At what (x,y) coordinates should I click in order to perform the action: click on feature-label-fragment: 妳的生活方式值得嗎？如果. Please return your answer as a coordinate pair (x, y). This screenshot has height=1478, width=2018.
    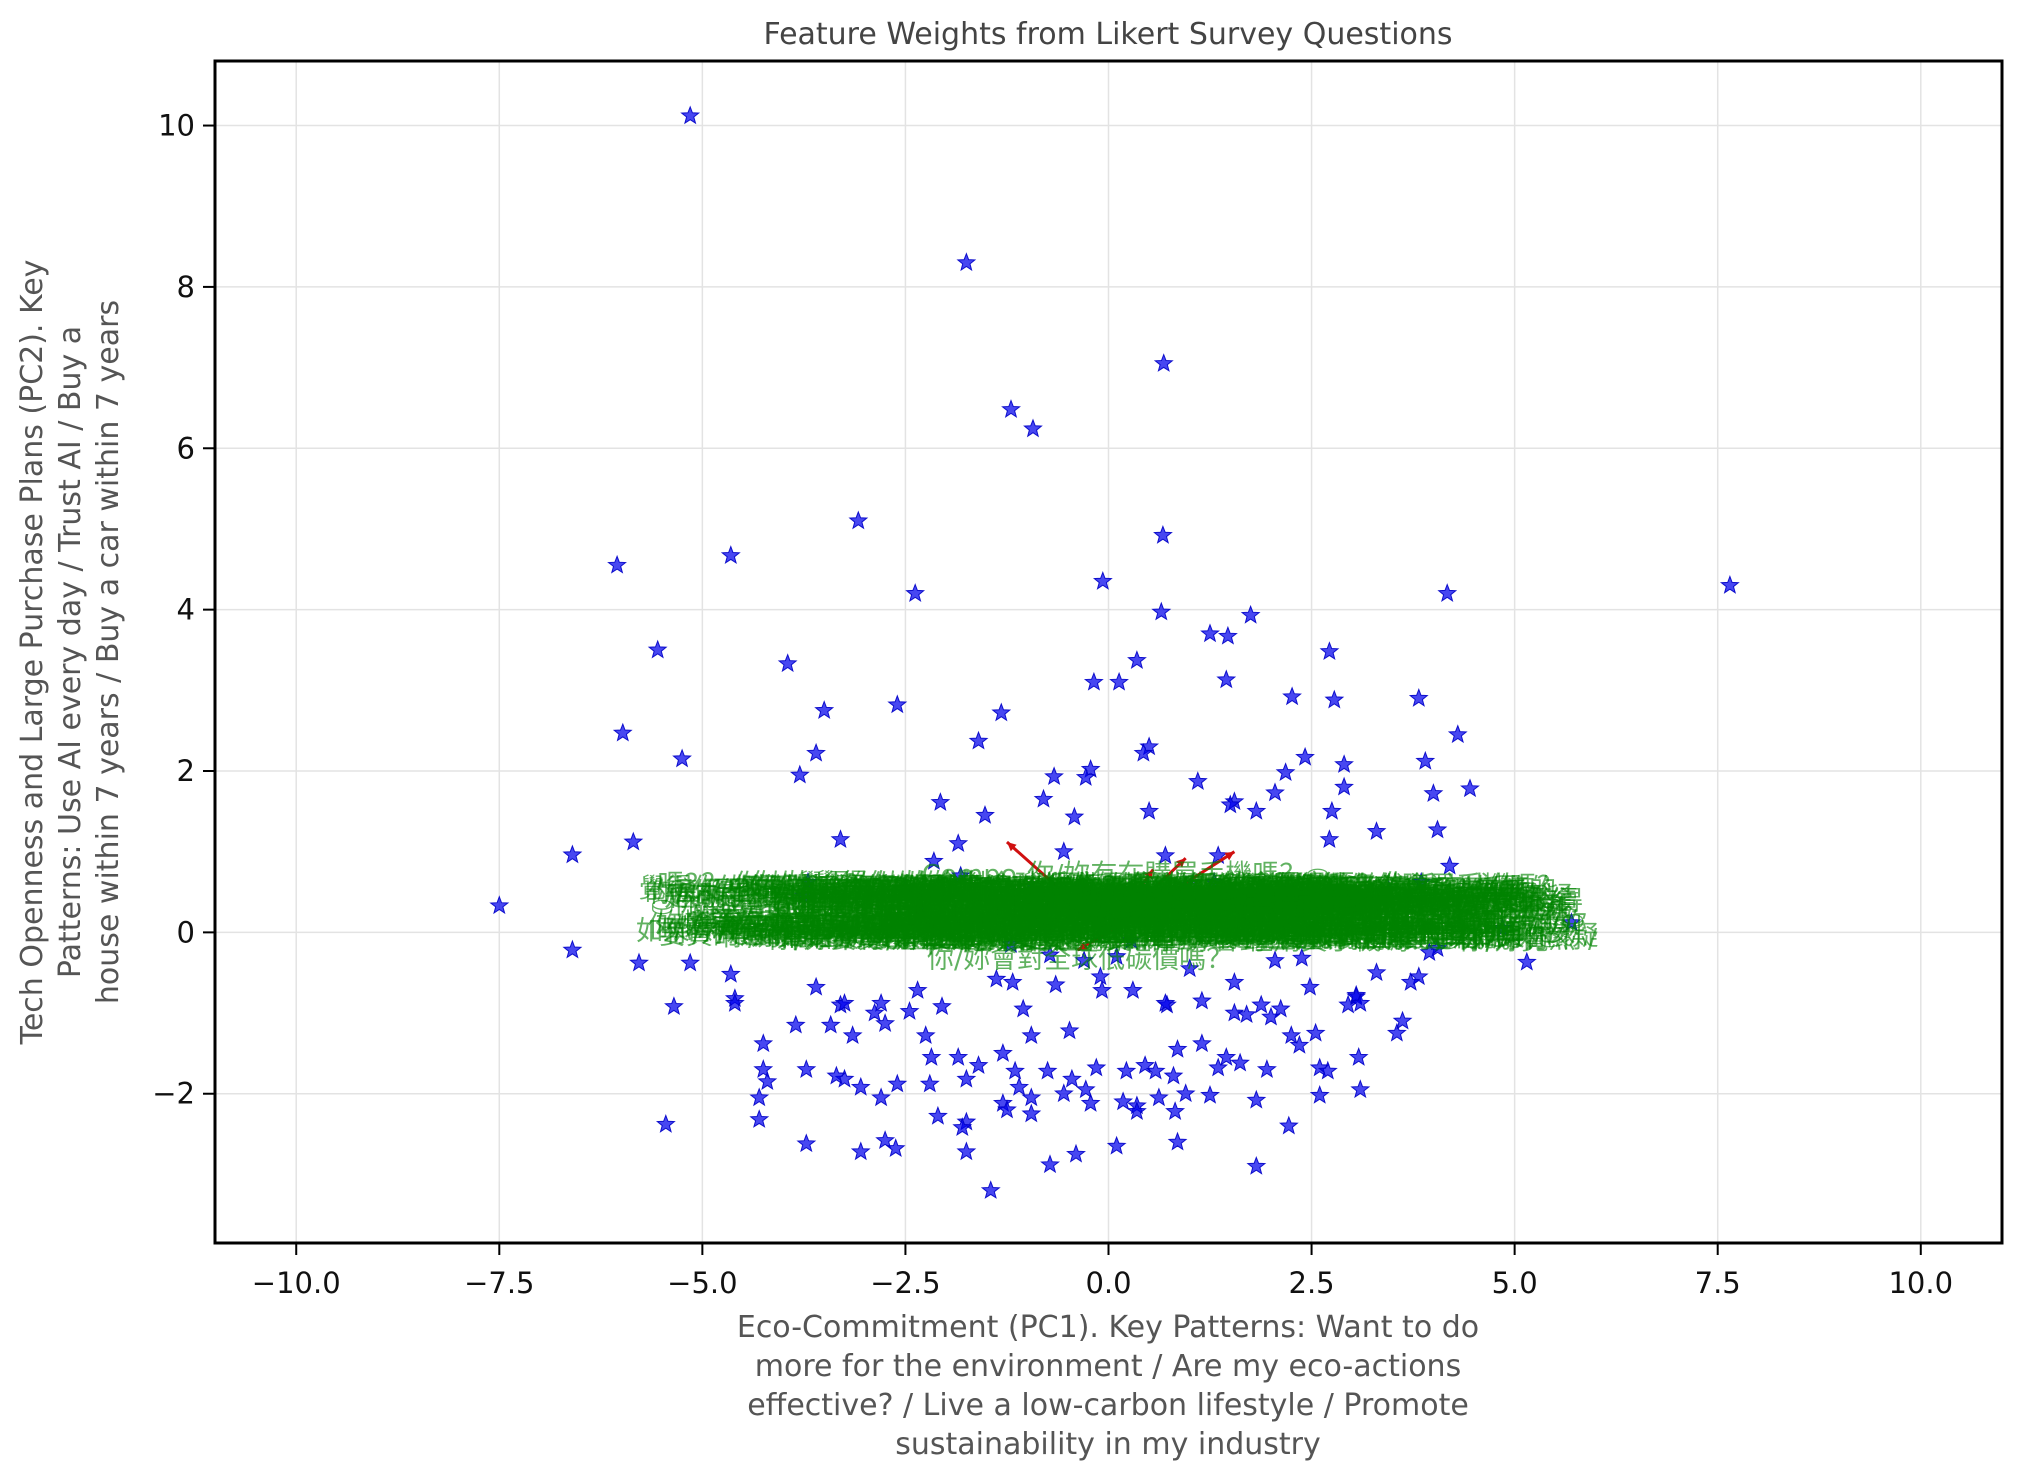
    Looking at the image, I should click on (1375, 909).